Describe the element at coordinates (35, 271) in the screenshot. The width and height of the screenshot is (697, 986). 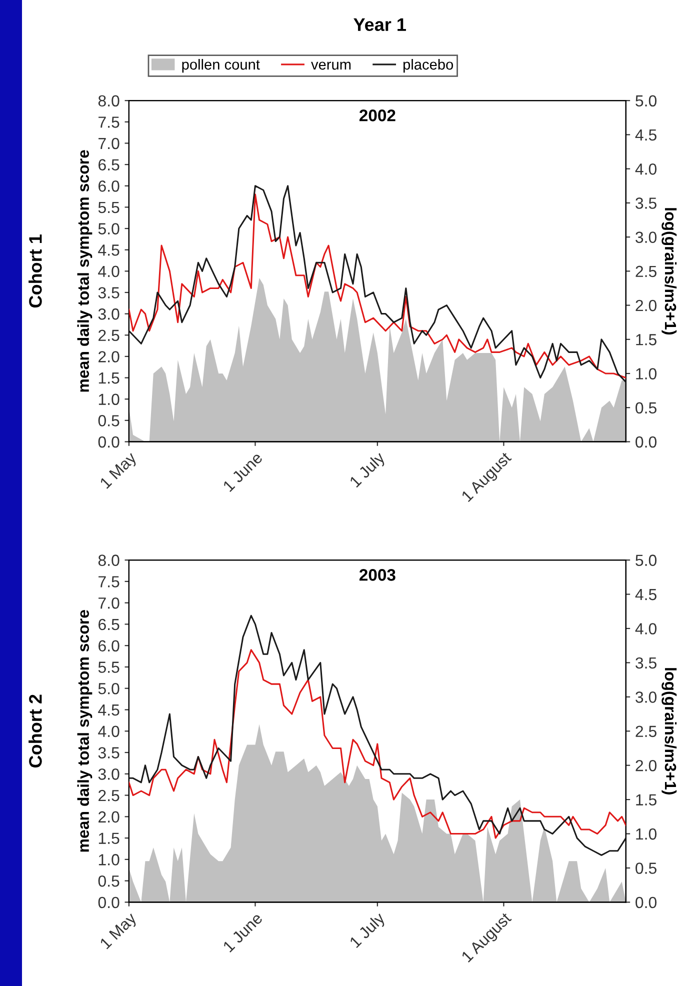
I see `text: Cohort 1` at that location.